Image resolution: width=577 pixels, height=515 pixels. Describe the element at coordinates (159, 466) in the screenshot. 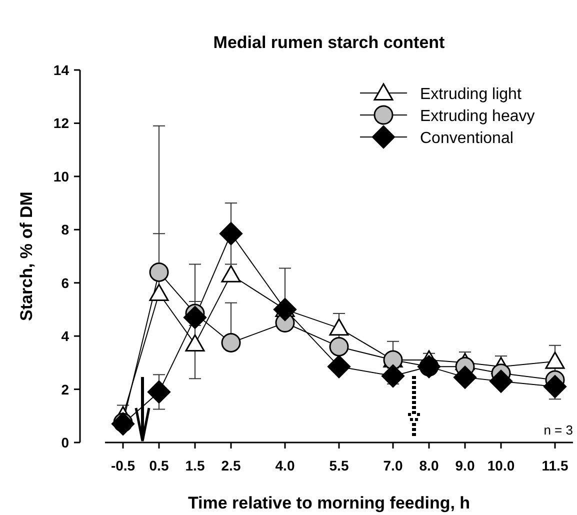

I see `x-tick-label: 0.5` at that location.